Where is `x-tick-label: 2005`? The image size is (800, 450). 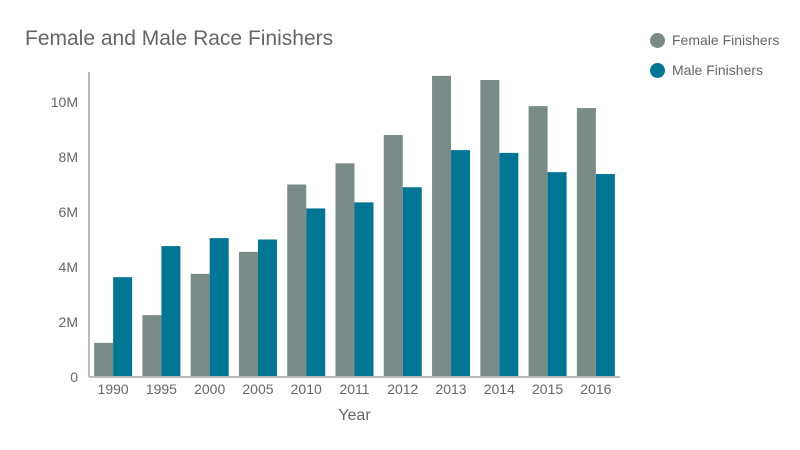 x-tick-label: 2005 is located at coordinates (257, 389).